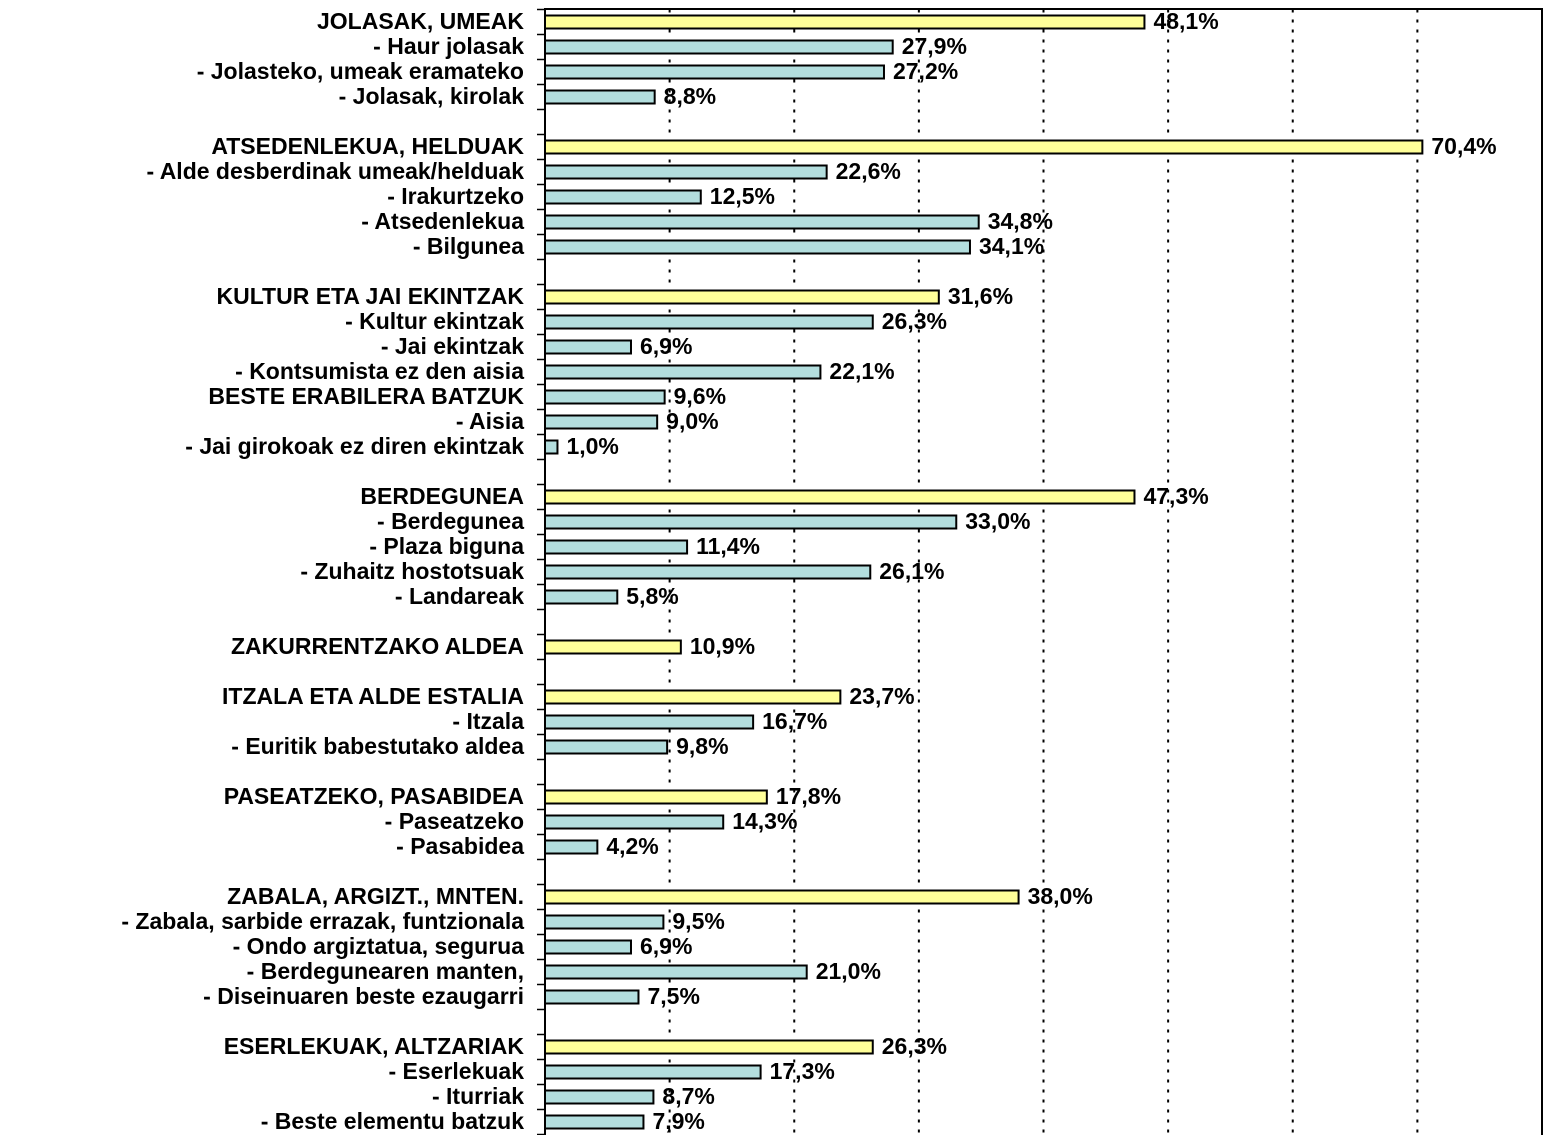 The width and height of the screenshot is (1551, 1135). What do you see at coordinates (379, 371) in the screenshot?
I see `category-label: - Kontsumista ez den aisia` at bounding box center [379, 371].